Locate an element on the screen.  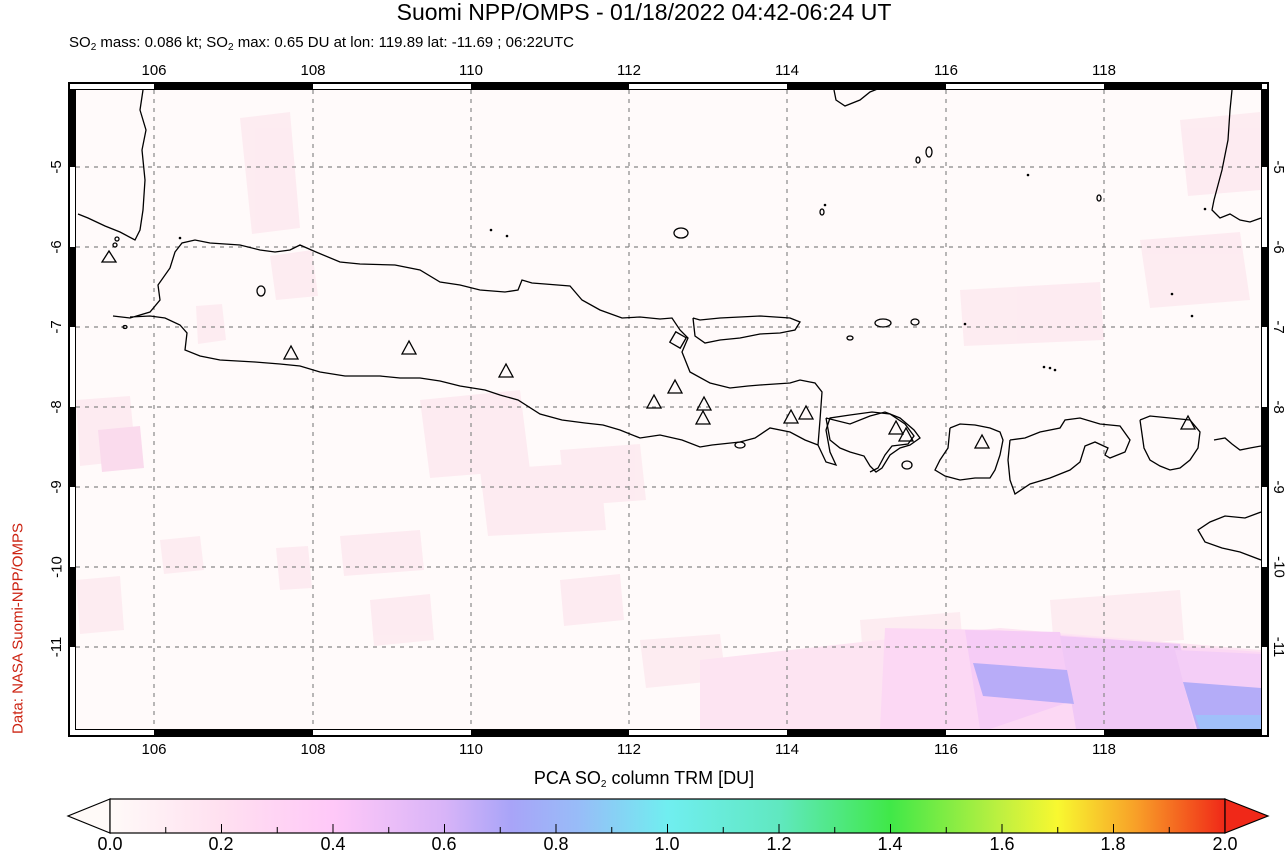
colorbar-label: PCA SO2 column TRM [DU] is located at coordinates (644, 779).